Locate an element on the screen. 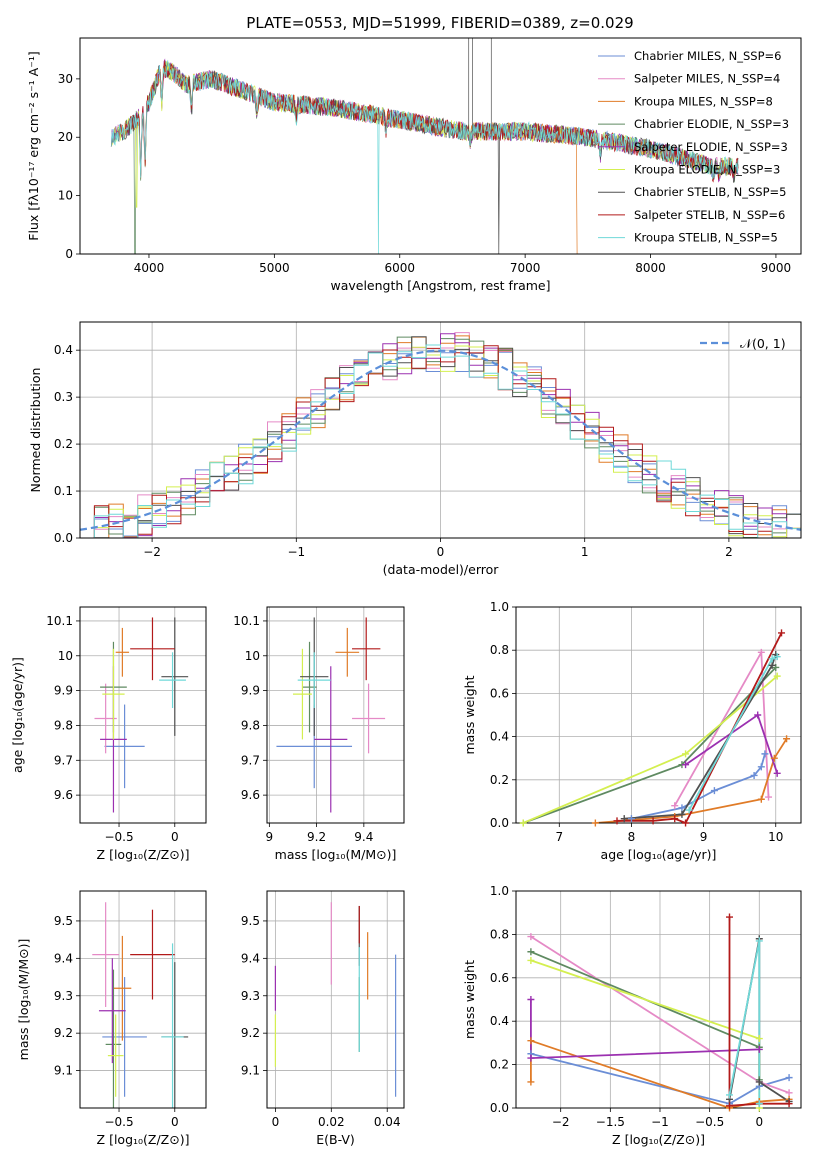 The height and width of the screenshot is (1170, 819). legend-entry: Kroupa STELIB, N_SSP=5 is located at coordinates (706, 238).